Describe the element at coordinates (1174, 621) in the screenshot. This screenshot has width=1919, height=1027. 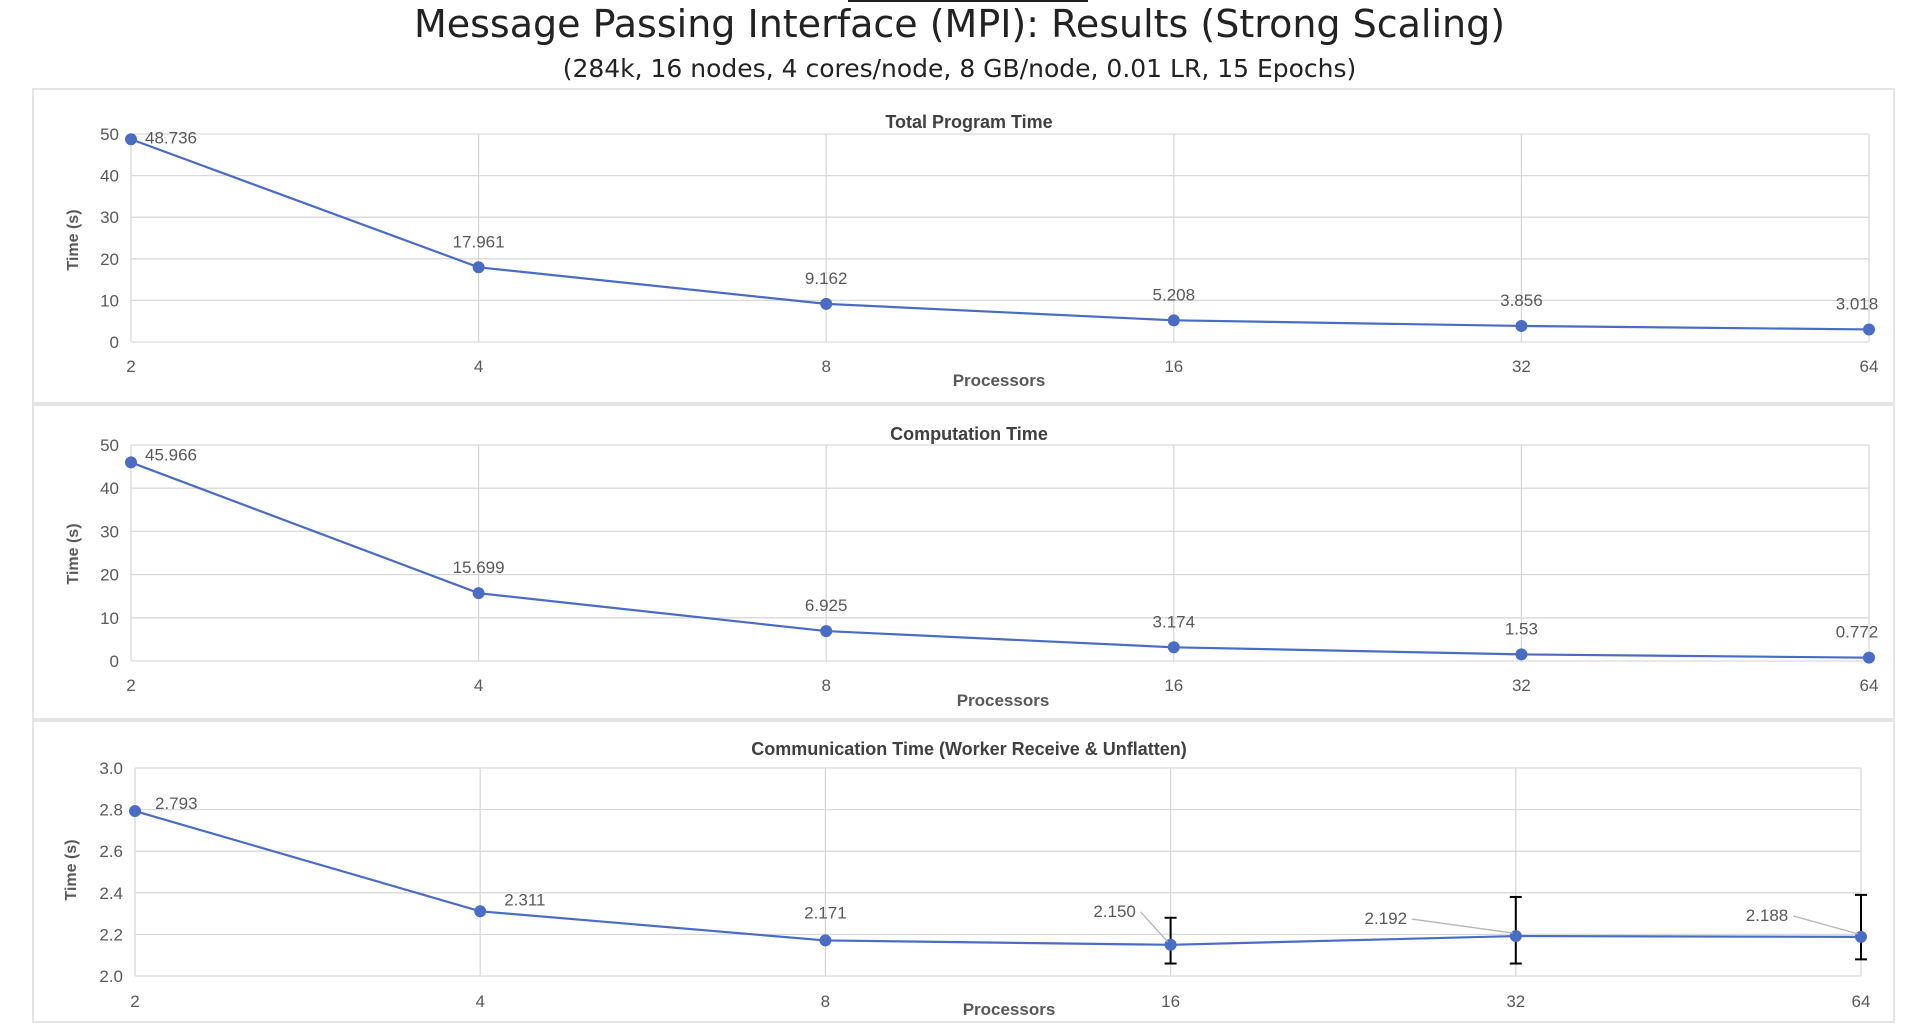
I see `data-label: 3.174` at that location.